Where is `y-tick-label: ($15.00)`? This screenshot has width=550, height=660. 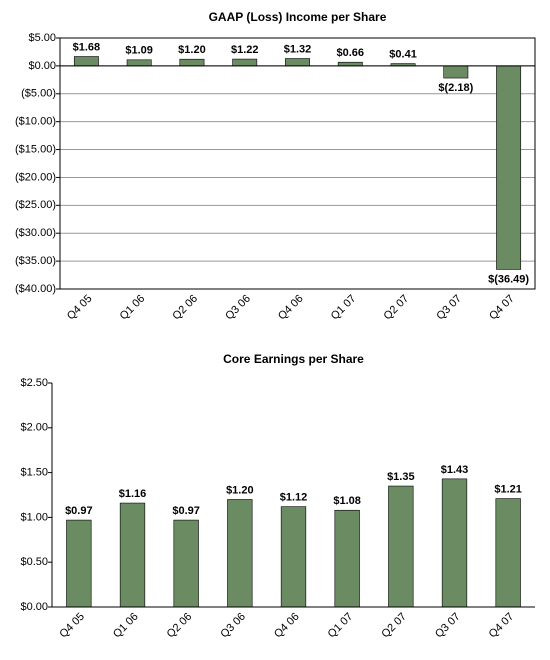
y-tick-label: ($15.00) is located at coordinates (35, 149).